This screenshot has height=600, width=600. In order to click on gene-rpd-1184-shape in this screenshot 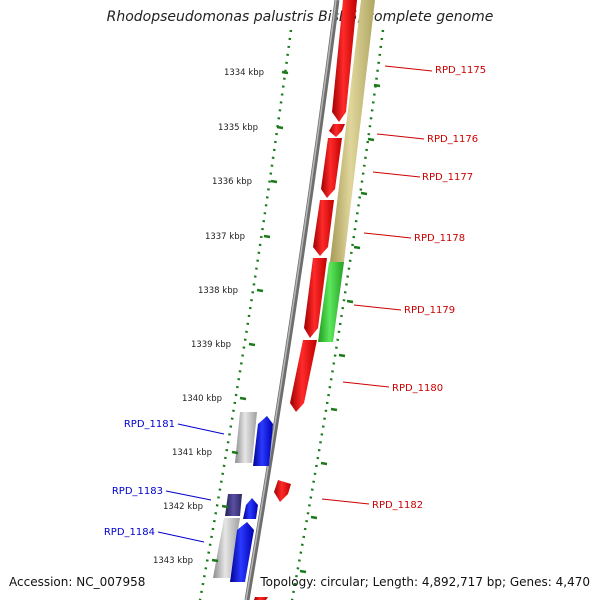, I will do `click(242, 552)`.